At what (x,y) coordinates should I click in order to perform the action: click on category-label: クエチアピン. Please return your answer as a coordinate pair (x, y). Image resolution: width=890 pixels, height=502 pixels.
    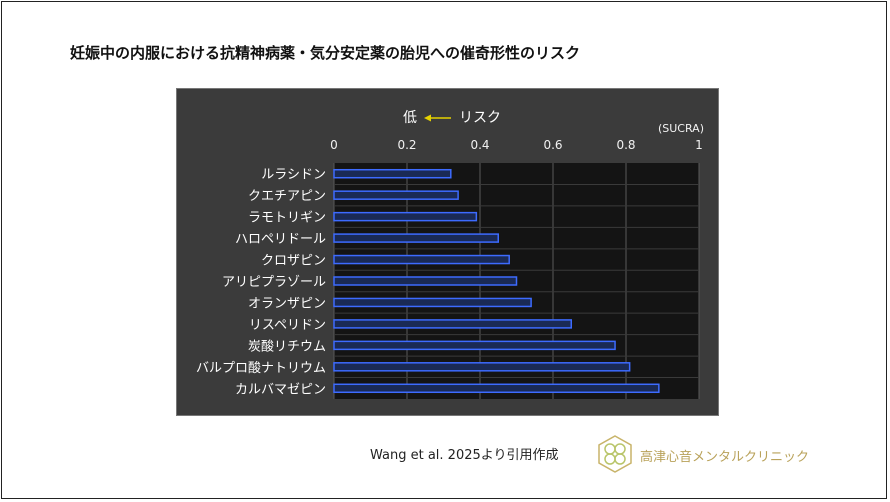
    Looking at the image, I should click on (287, 196).